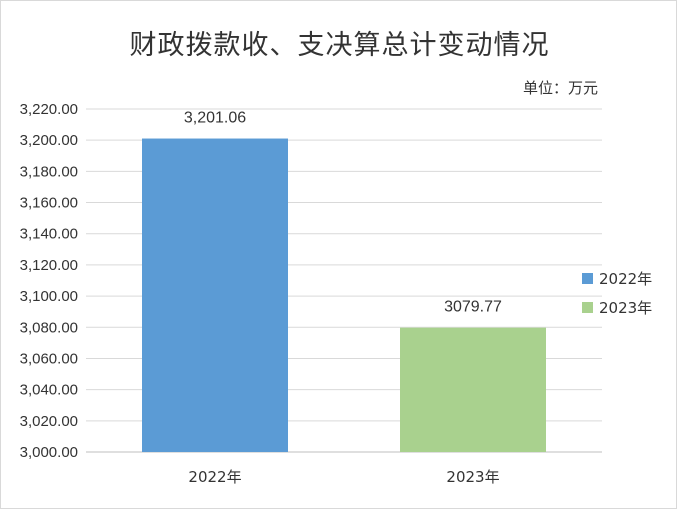 The width and height of the screenshot is (677, 510). What do you see at coordinates (49, 203) in the screenshot?
I see `y-tick-label: 3,160.00` at bounding box center [49, 203].